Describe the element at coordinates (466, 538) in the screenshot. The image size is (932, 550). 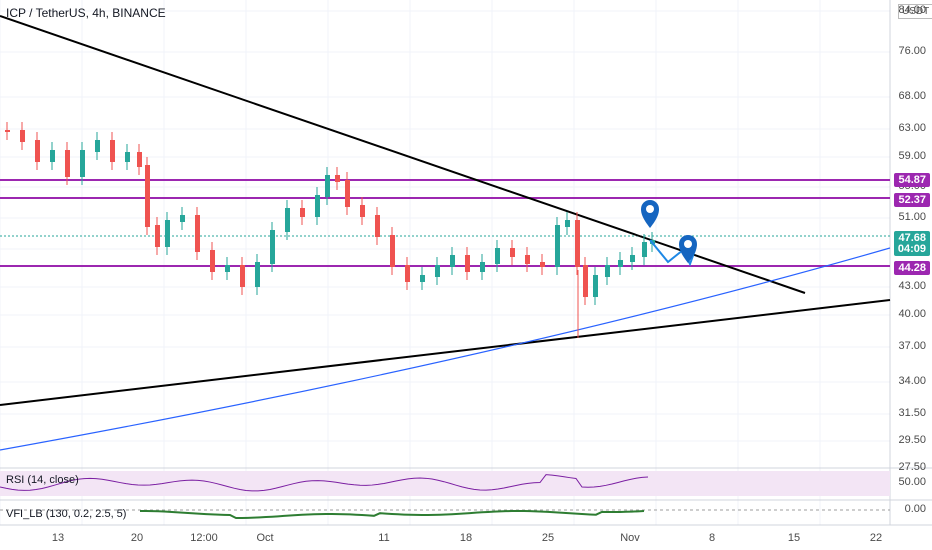
I see `time-axis-label: 18` at that location.